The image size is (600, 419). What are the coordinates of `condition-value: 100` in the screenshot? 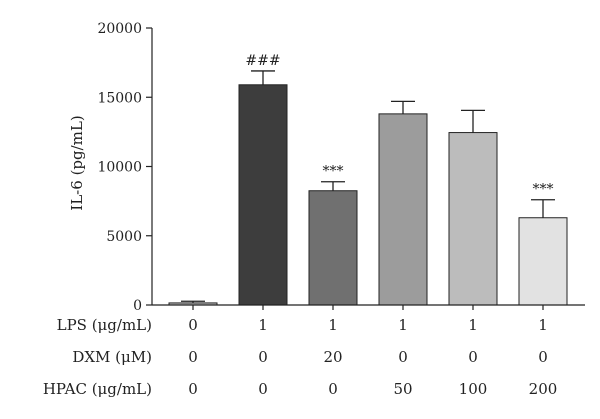 It's located at (473, 389).